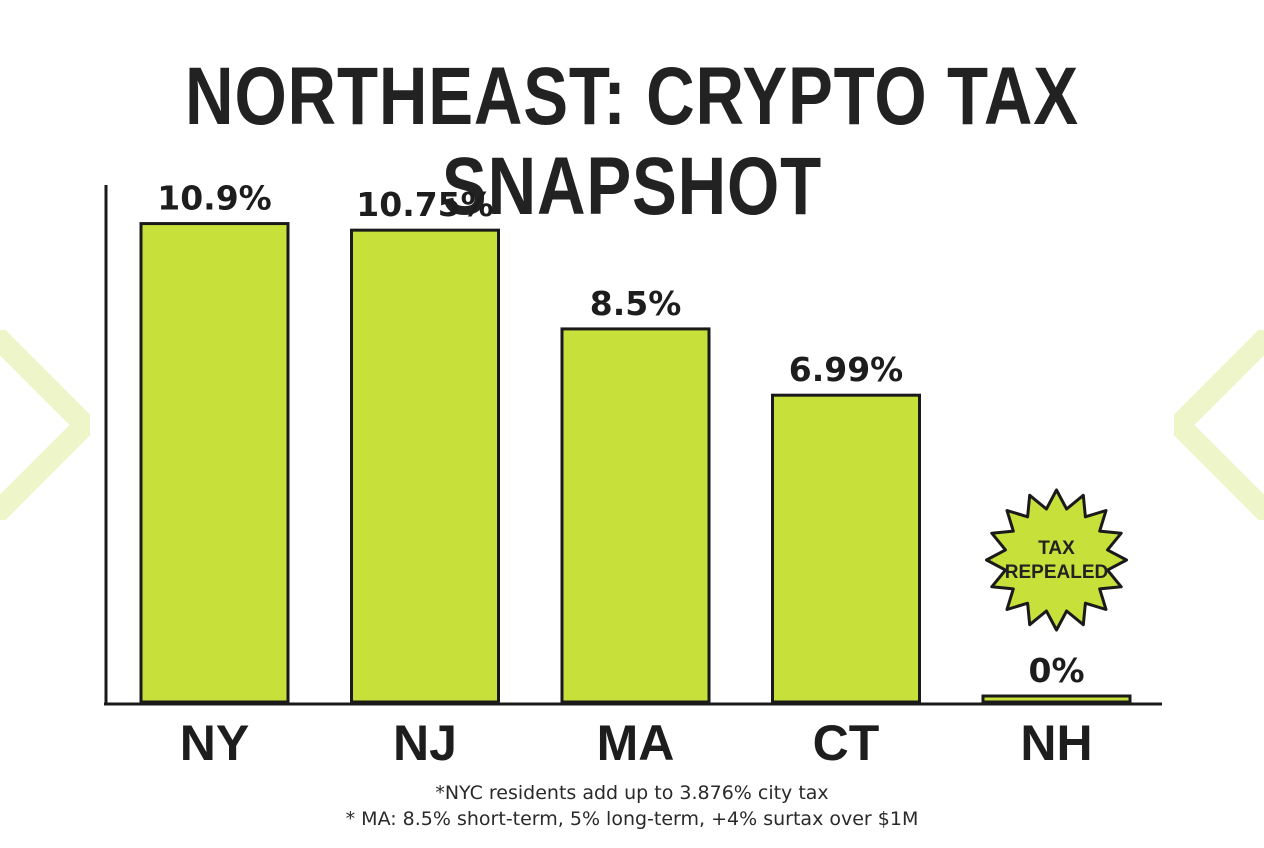 Image resolution: width=1264 pixels, height=848 pixels. I want to click on value-label-nh: 0%, so click(1056, 670).